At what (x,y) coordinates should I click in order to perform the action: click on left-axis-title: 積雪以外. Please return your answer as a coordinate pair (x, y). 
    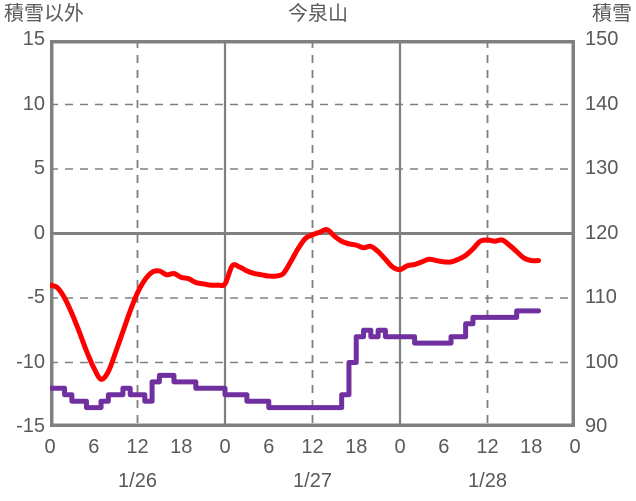
    Looking at the image, I should click on (44, 14).